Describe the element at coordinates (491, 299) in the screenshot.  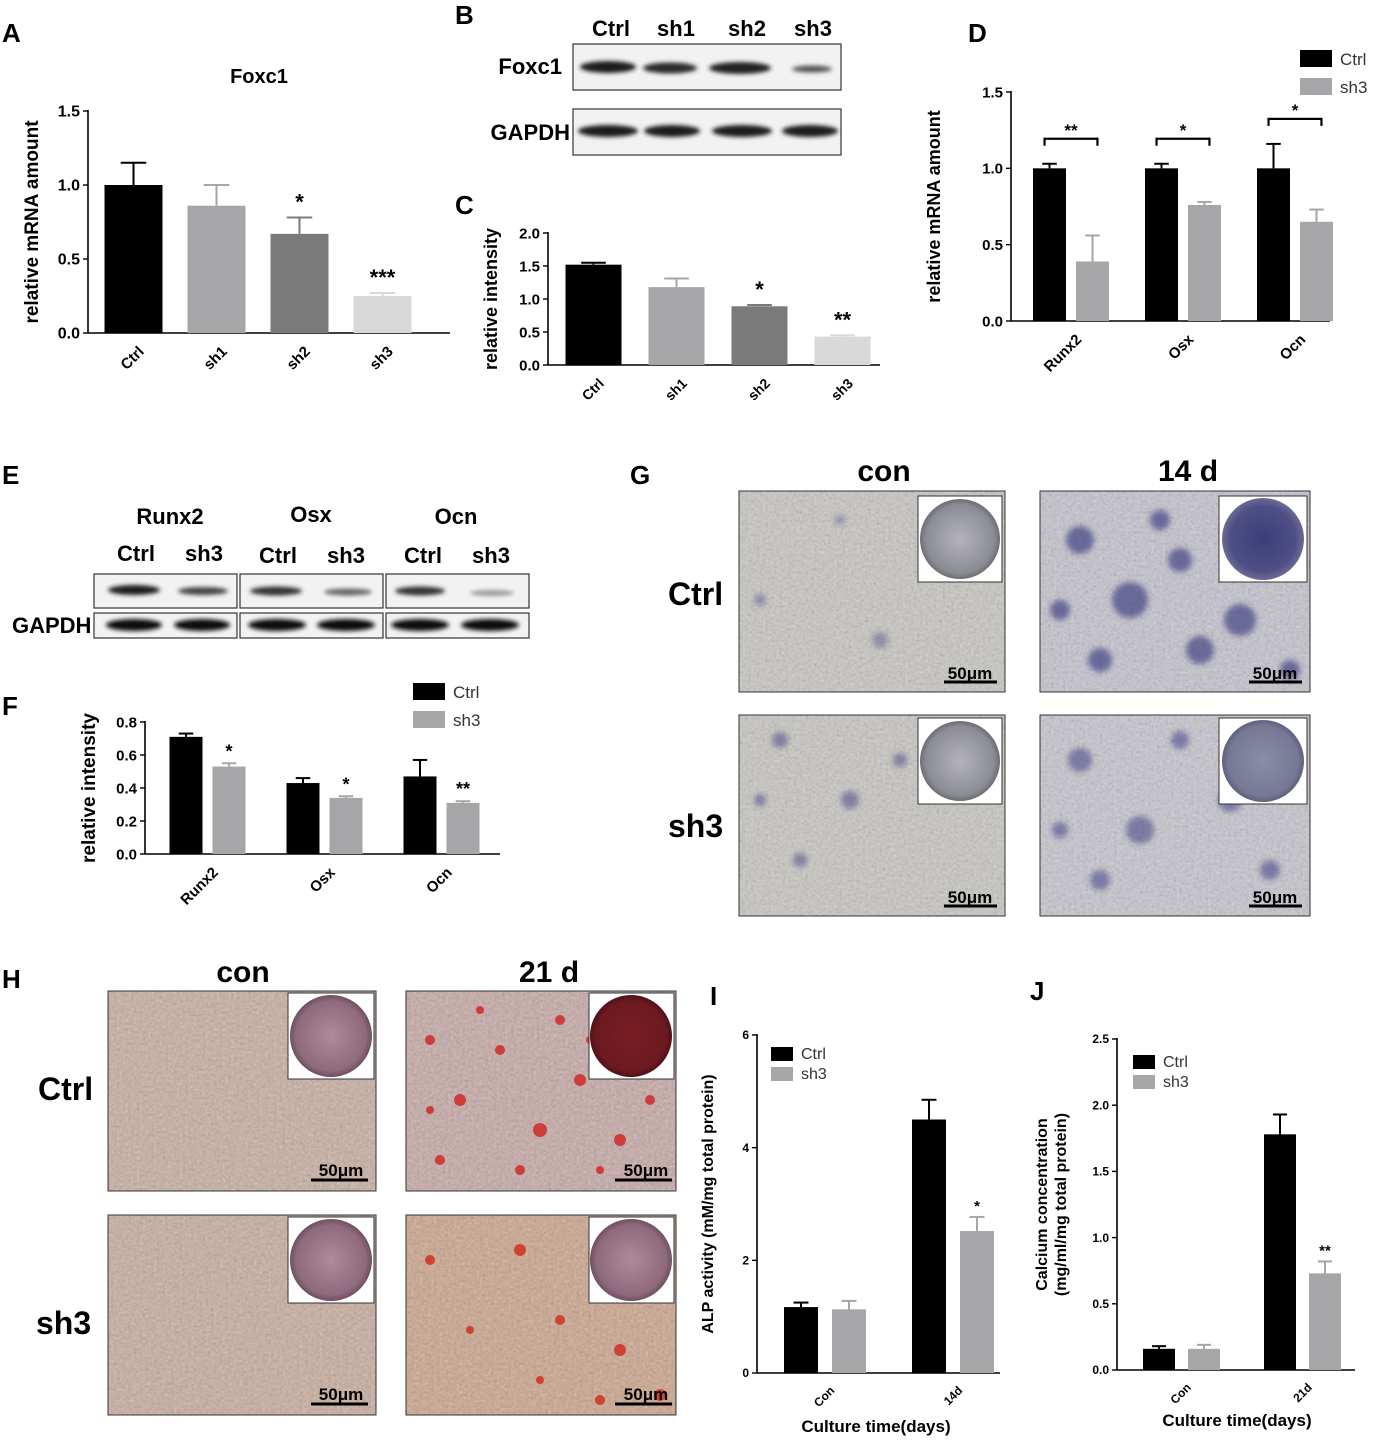
I see `y-axis-title: relative intensity` at that location.